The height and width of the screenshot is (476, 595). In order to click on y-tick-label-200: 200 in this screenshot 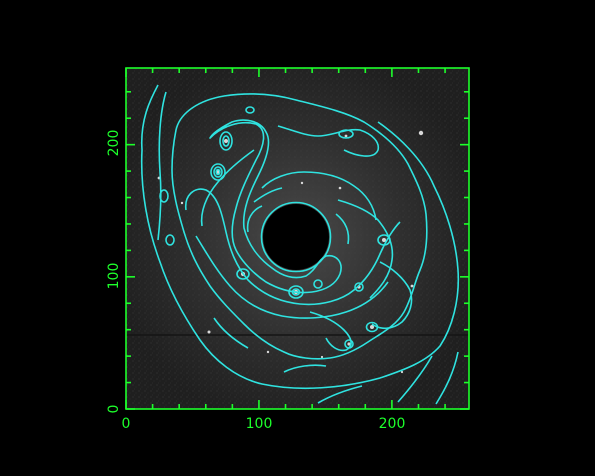, I will do `click(114, 143)`.